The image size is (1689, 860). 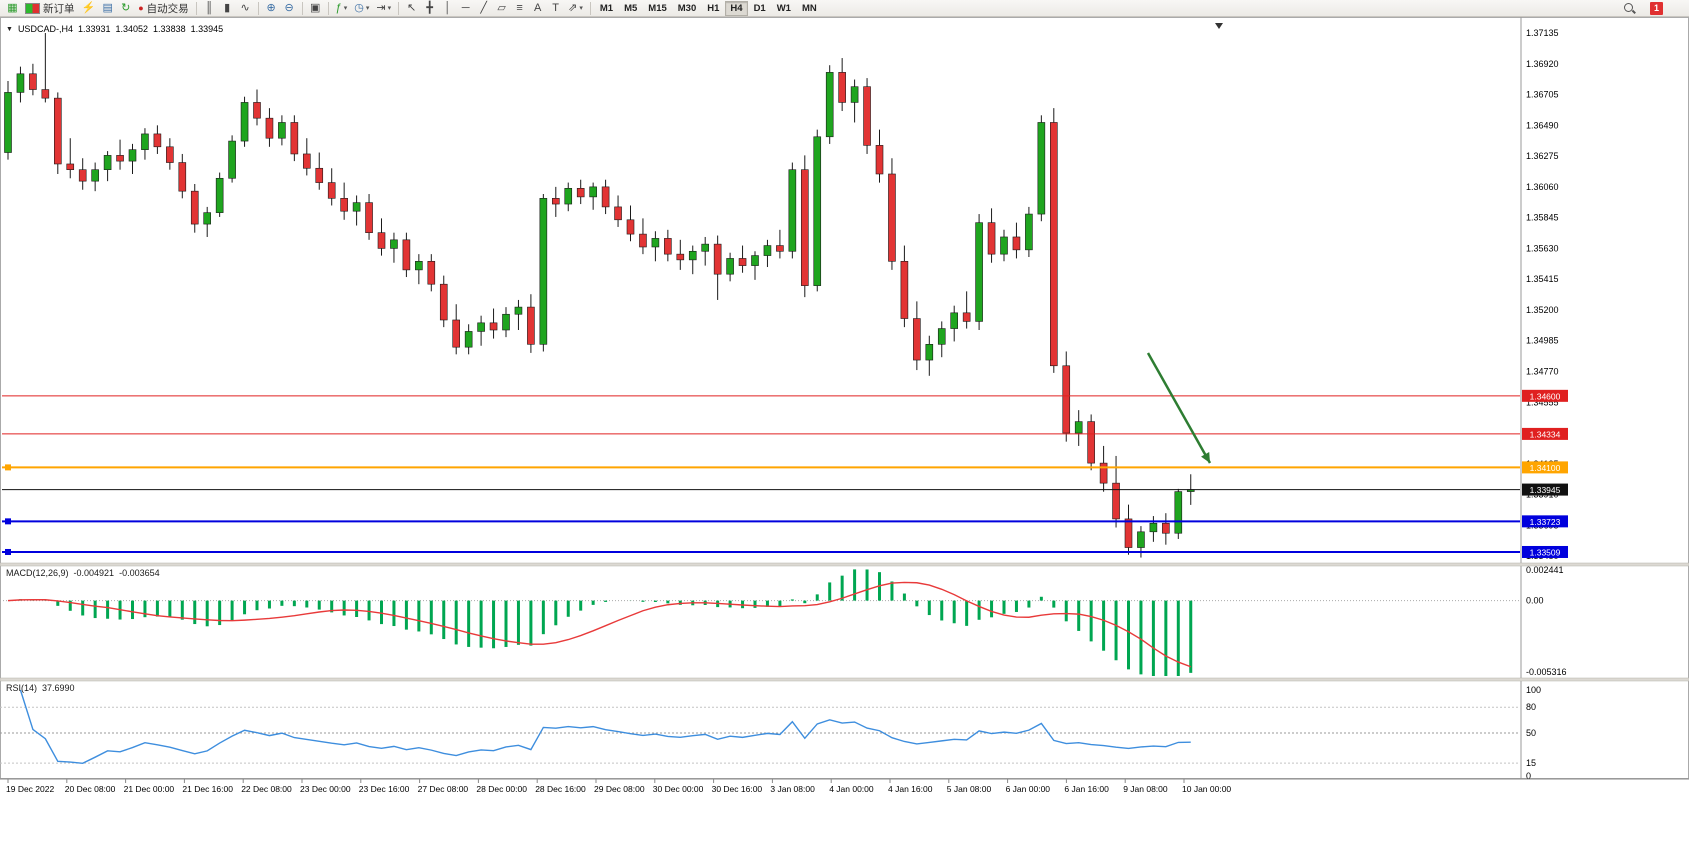 What do you see at coordinates (760, 8) in the screenshot?
I see `timeframe-button-d1: D1` at bounding box center [760, 8].